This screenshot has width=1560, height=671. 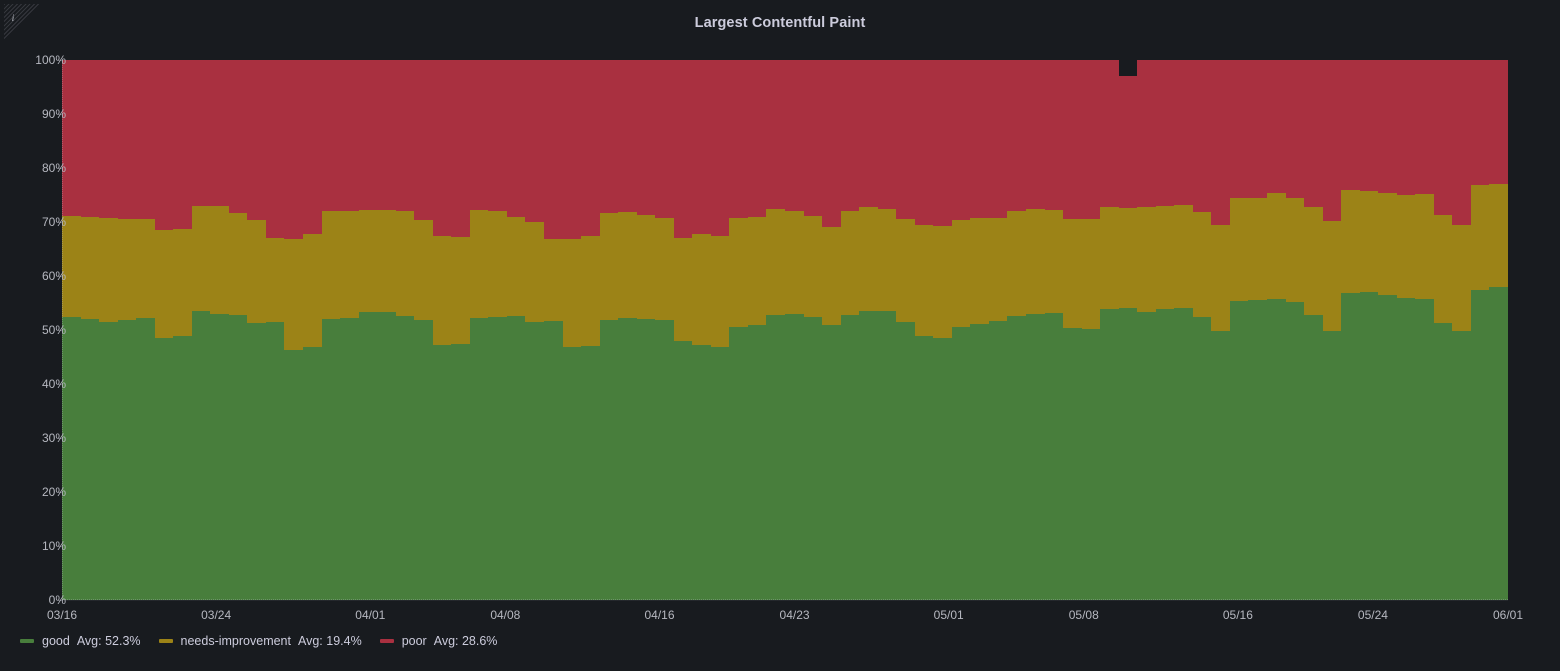 What do you see at coordinates (260, 641) in the screenshot?
I see `legend-item-needs-improvement: needs-improvement Avg: 19.4%` at bounding box center [260, 641].